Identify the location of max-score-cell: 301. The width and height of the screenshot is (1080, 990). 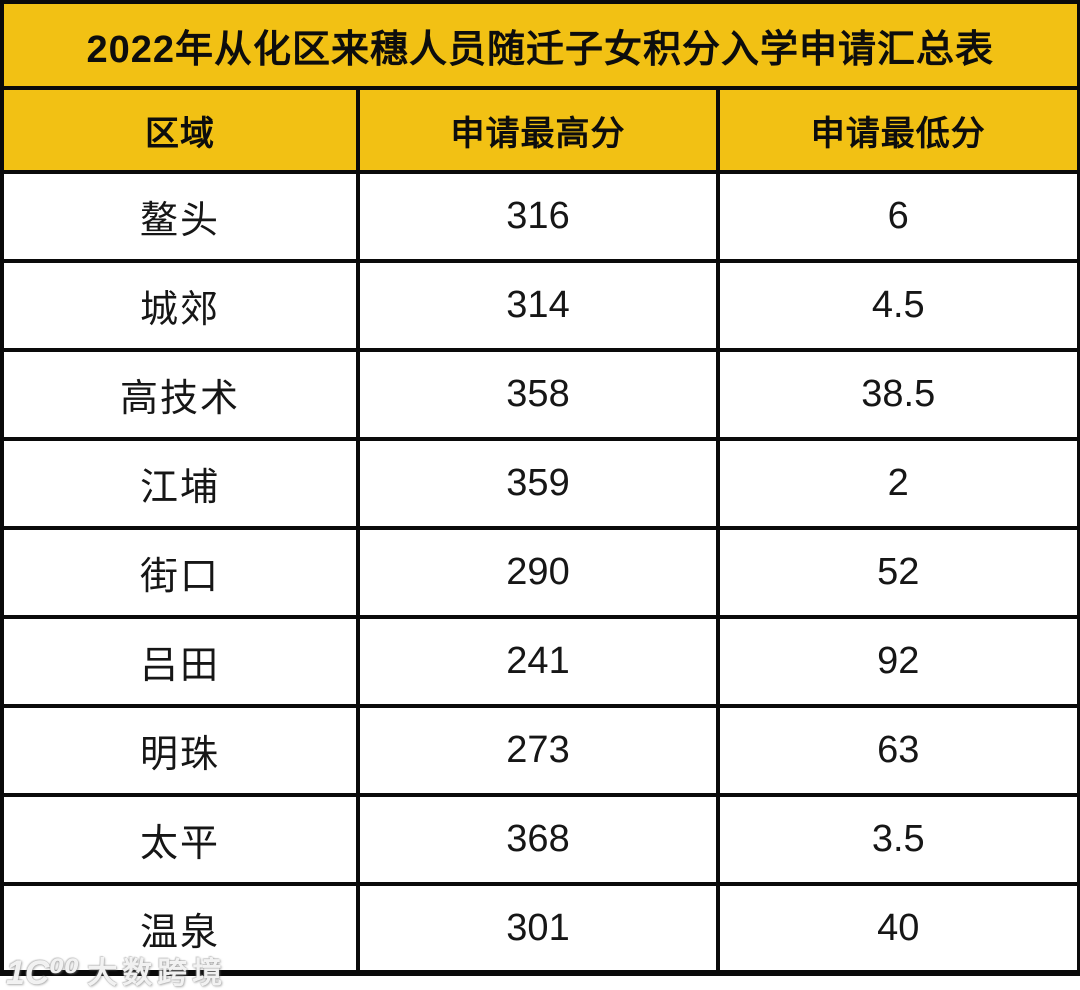
(538, 928).